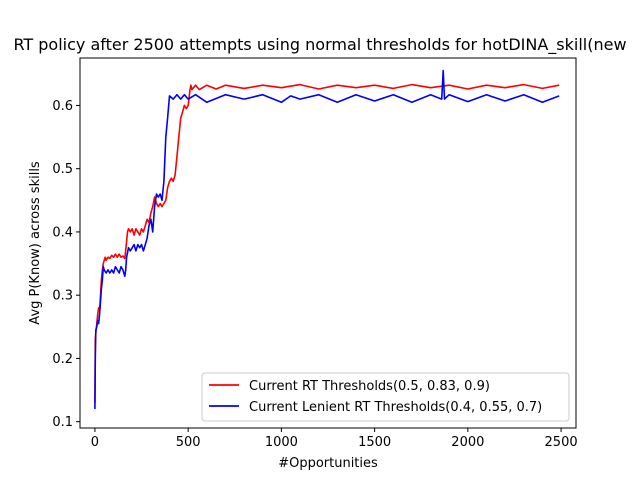 This screenshot has height=480, width=640. I want to click on y-tick-label: 0.5, so click(62, 169).